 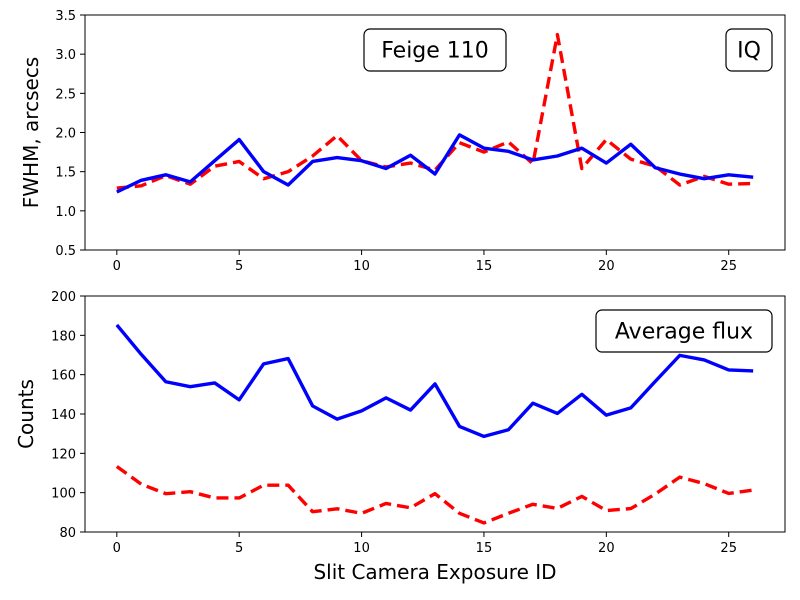 I want to click on iq-x-tick-label: 20, so click(x=606, y=266).